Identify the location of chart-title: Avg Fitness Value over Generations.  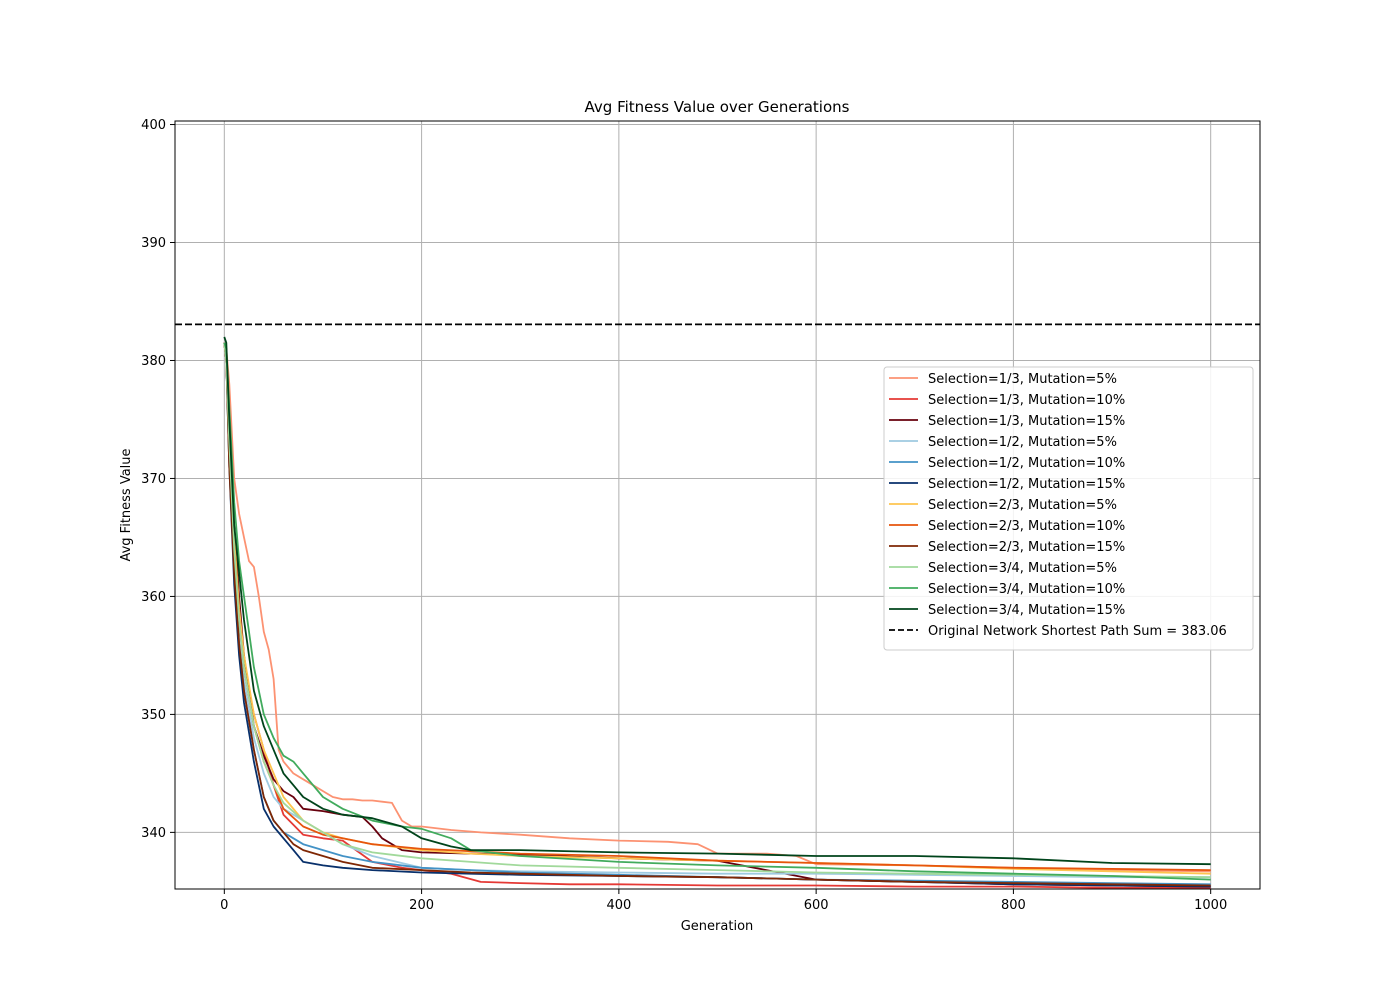
(717, 107).